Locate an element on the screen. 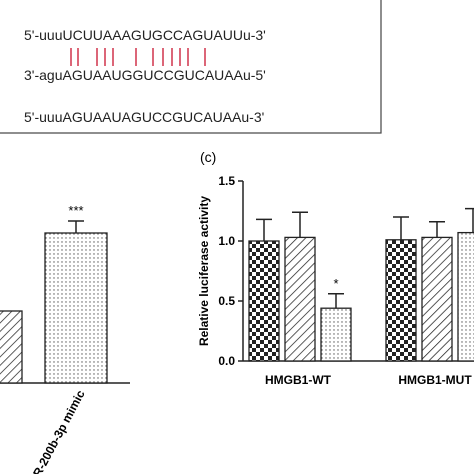 The height and width of the screenshot is (474, 474). x-tick-label: HMGB1-MUT is located at coordinates (435, 380).